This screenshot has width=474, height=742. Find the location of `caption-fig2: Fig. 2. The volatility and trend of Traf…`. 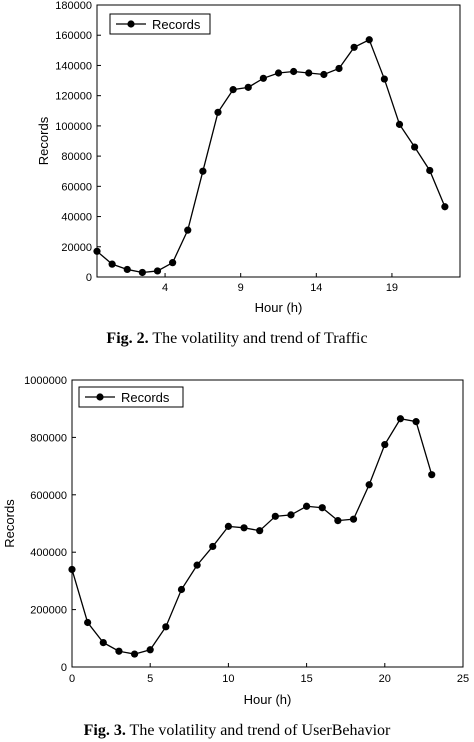

caption-fig2: Fig. 2. The volatility and trend of Traf… is located at coordinates (237, 339).